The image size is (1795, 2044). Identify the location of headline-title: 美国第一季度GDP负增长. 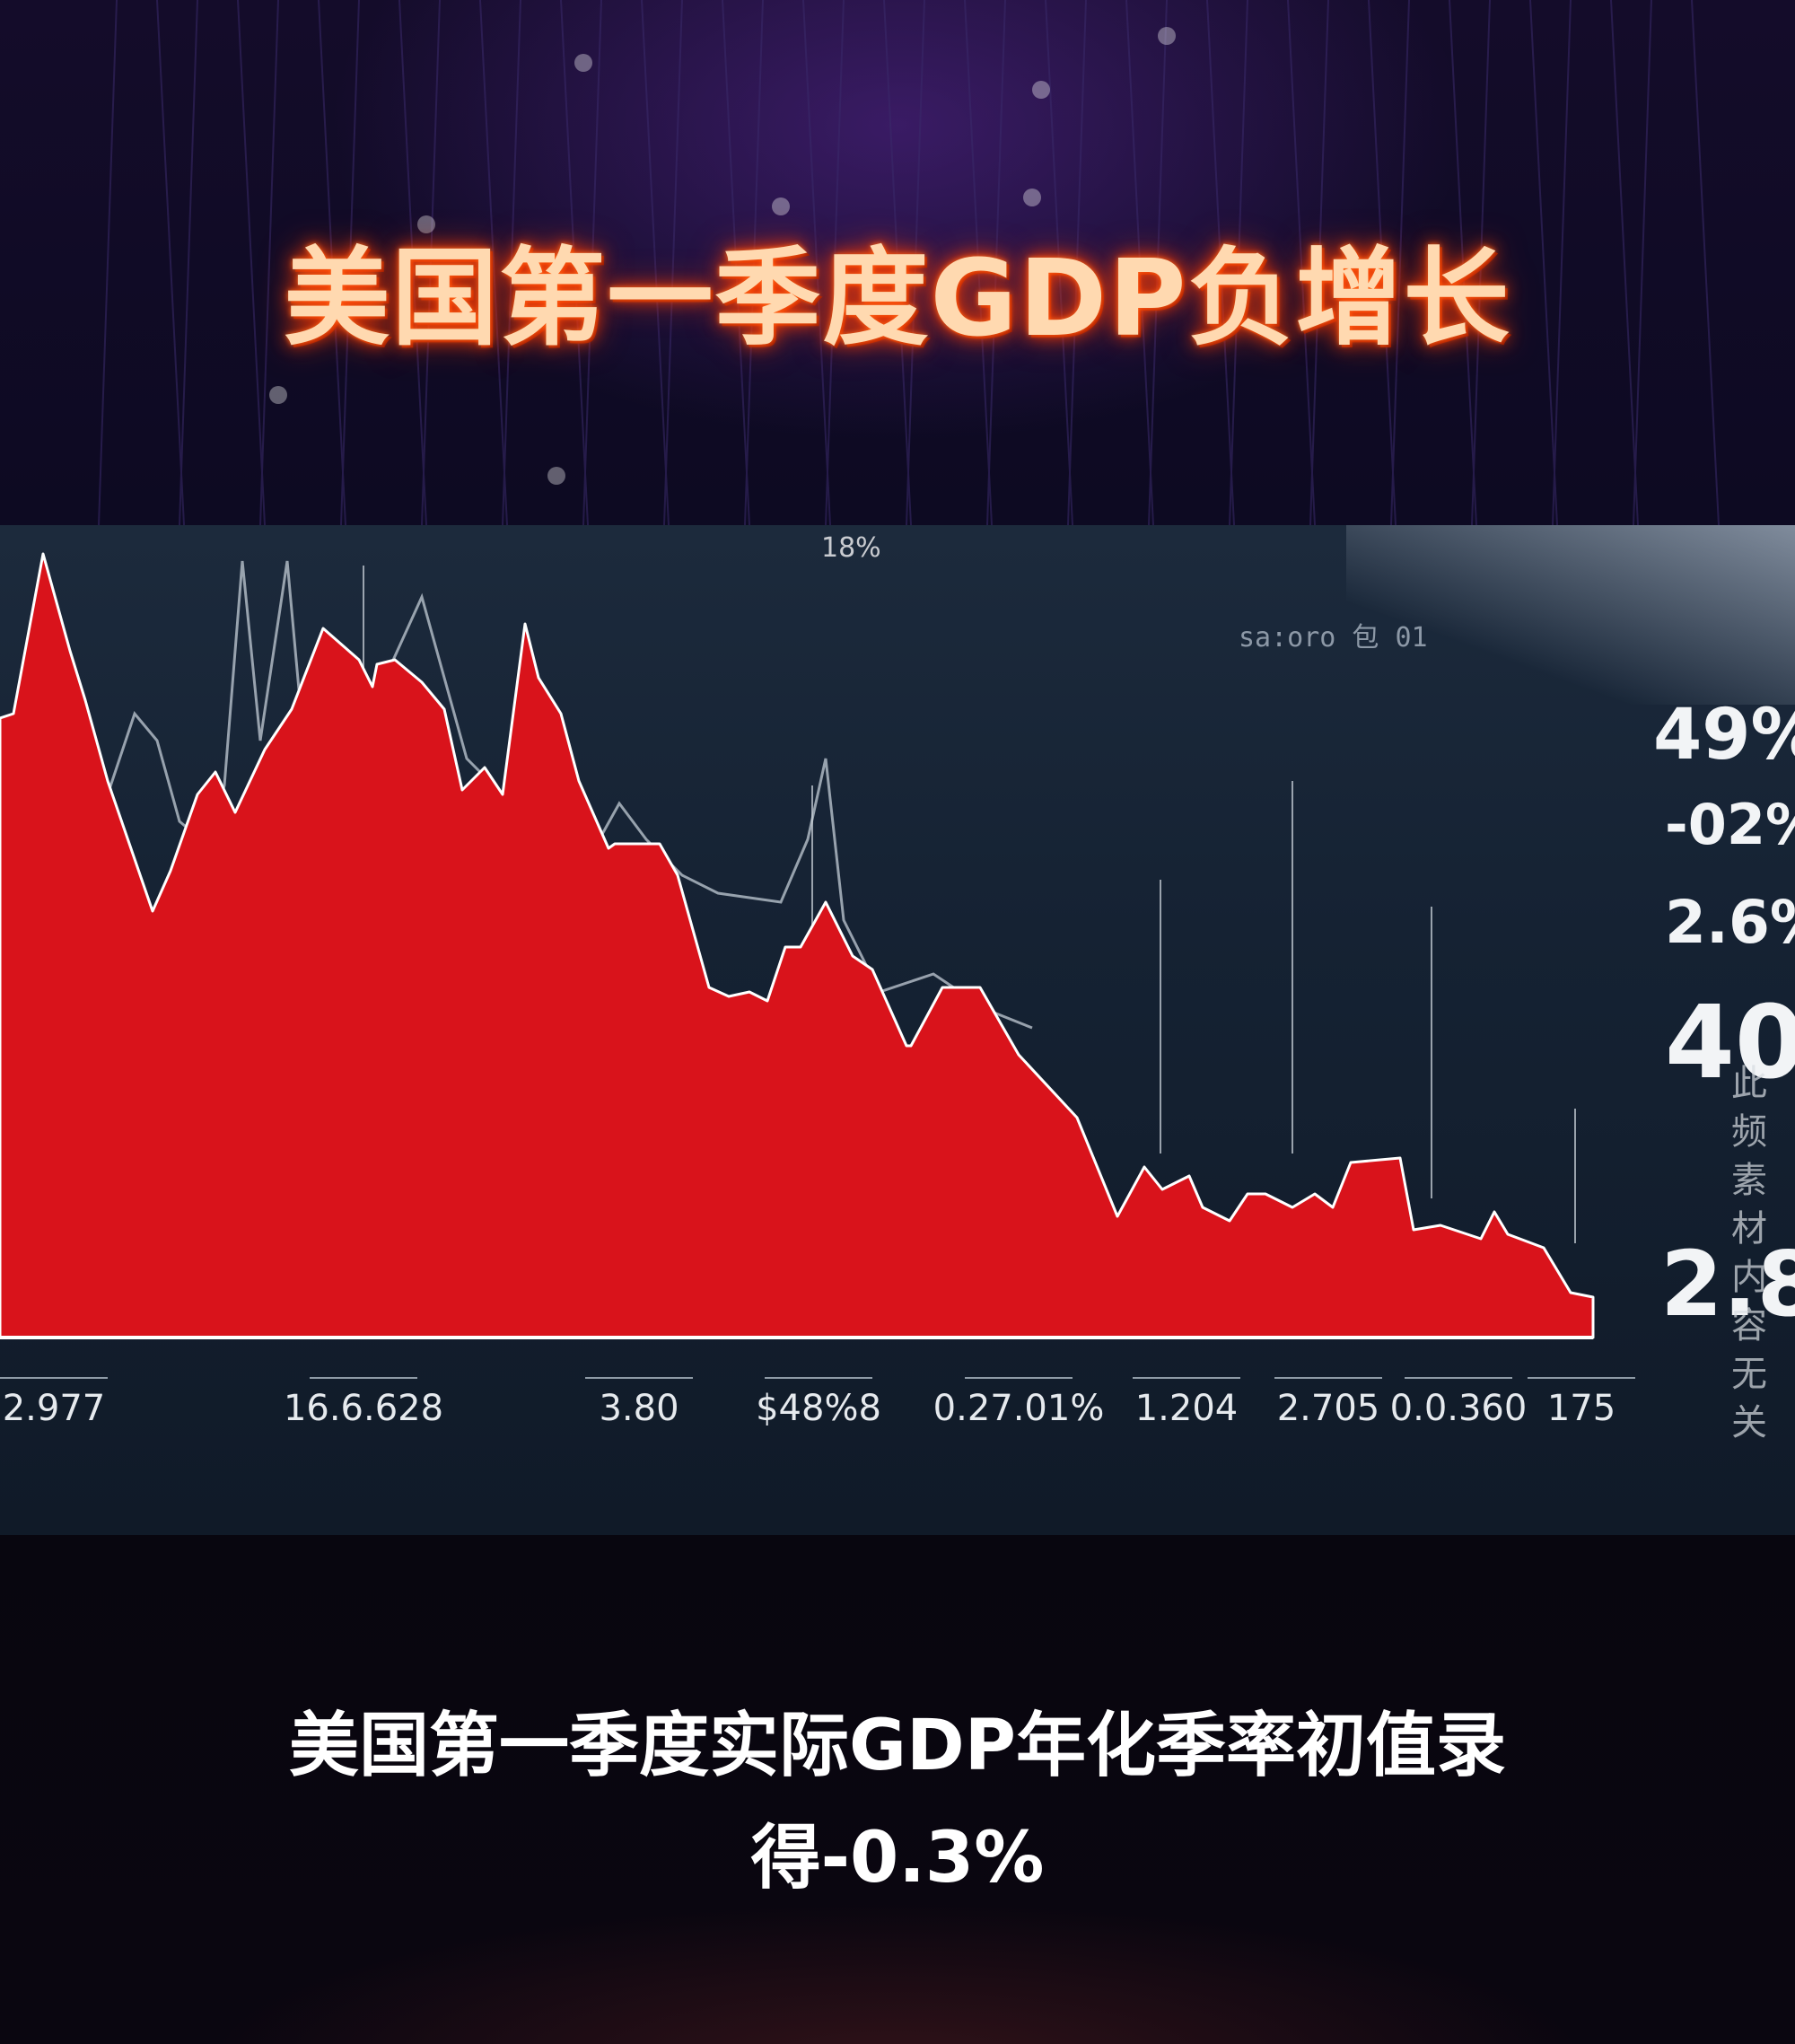
(897, 298).